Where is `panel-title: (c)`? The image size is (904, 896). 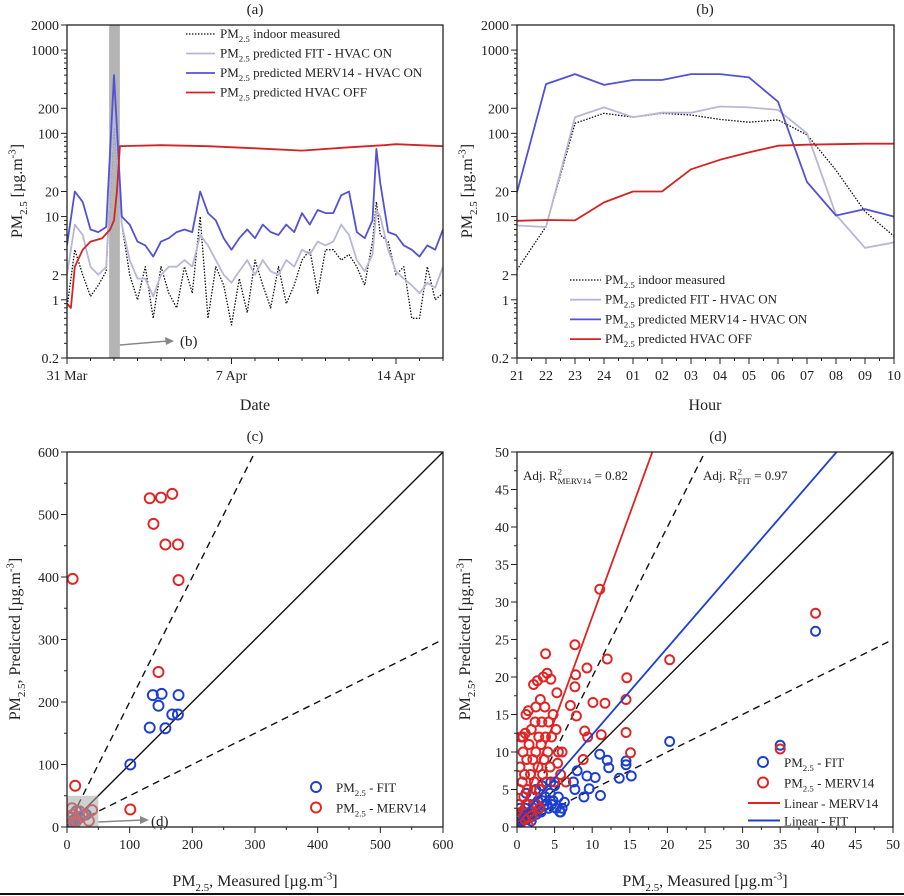 panel-title: (c) is located at coordinates (255, 437).